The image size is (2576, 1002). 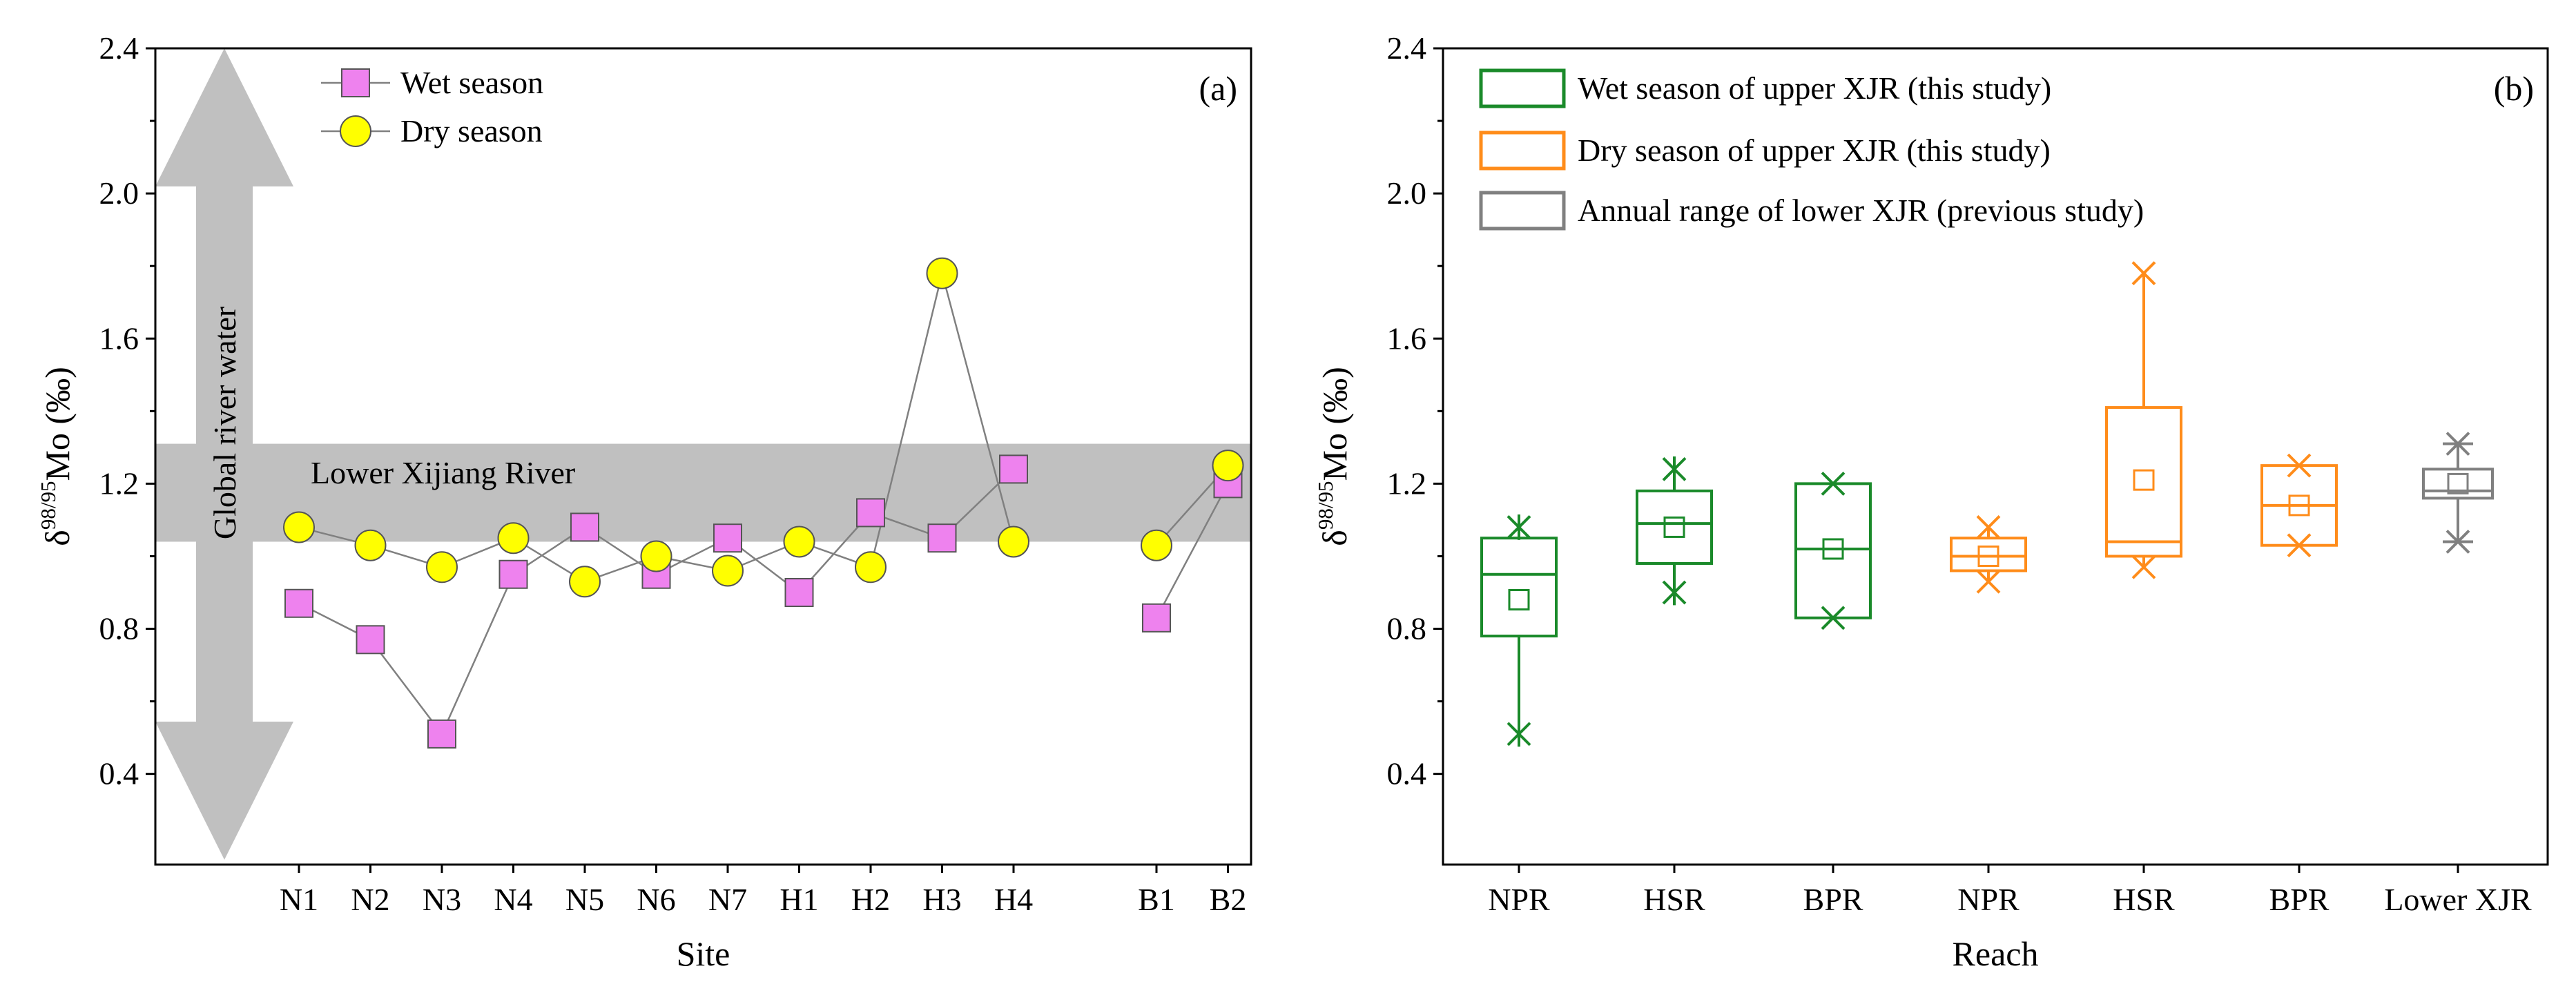 What do you see at coordinates (119, 773) in the screenshot?
I see `y-tick-label: 0.4` at bounding box center [119, 773].